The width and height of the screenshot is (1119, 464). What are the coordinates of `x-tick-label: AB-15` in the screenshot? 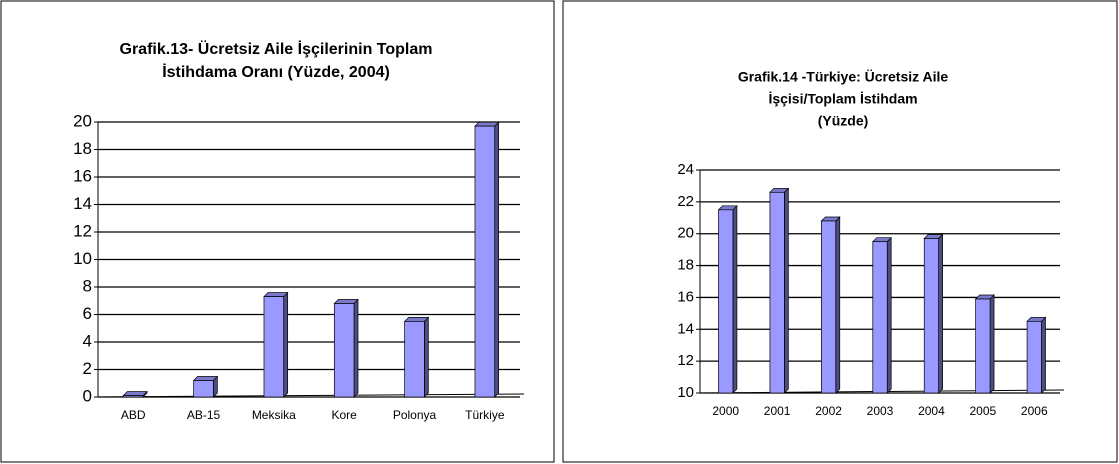 It's located at (204, 415).